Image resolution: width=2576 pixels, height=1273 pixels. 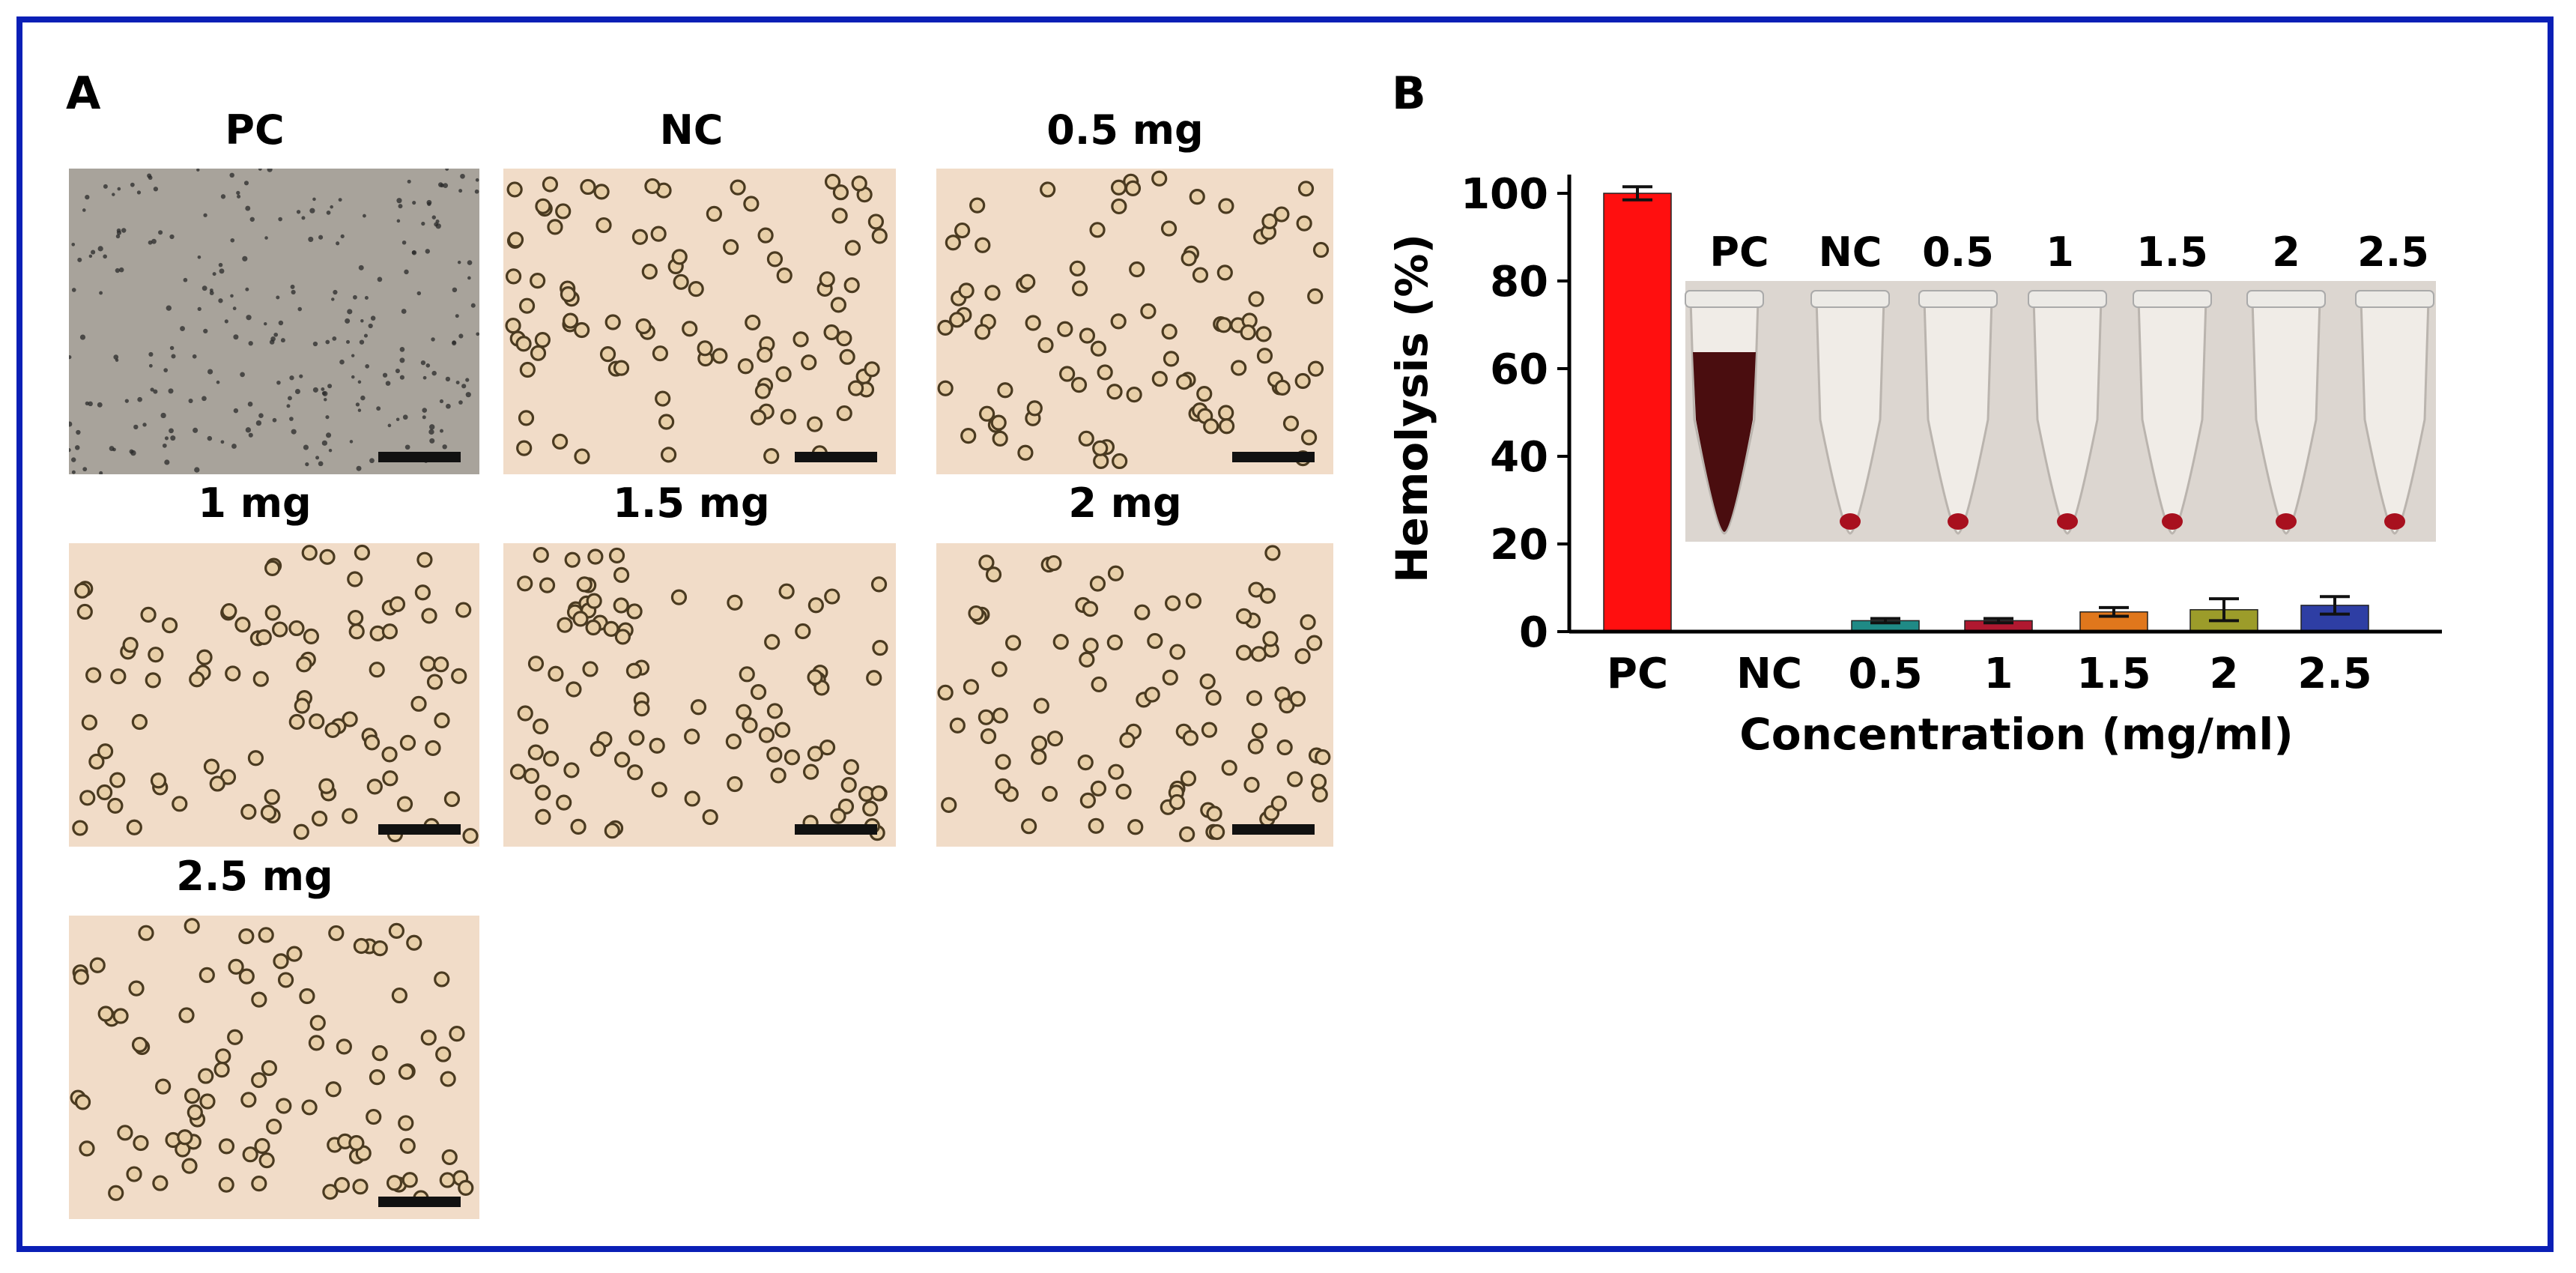 I want to click on micrograph-1mg, so click(x=274, y=695).